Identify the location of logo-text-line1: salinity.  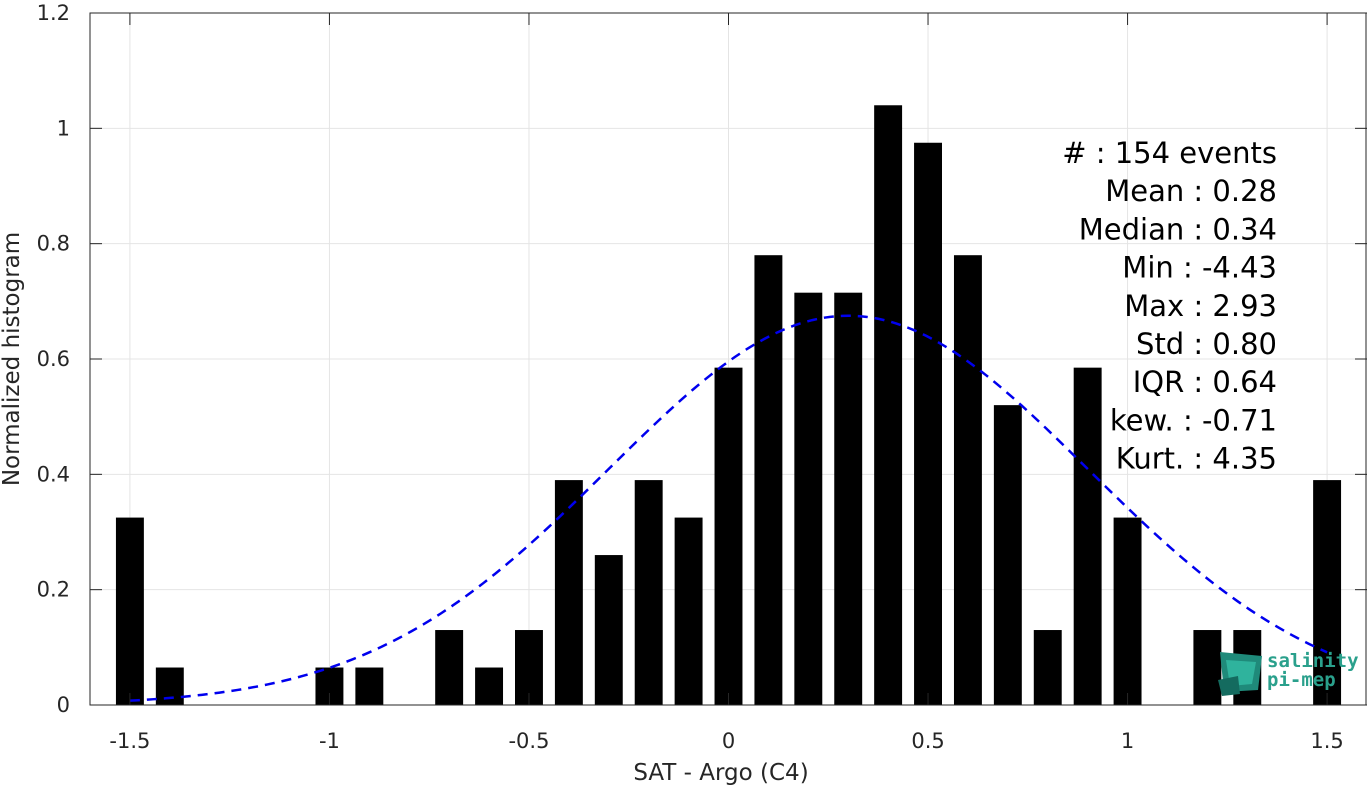
(1313, 661).